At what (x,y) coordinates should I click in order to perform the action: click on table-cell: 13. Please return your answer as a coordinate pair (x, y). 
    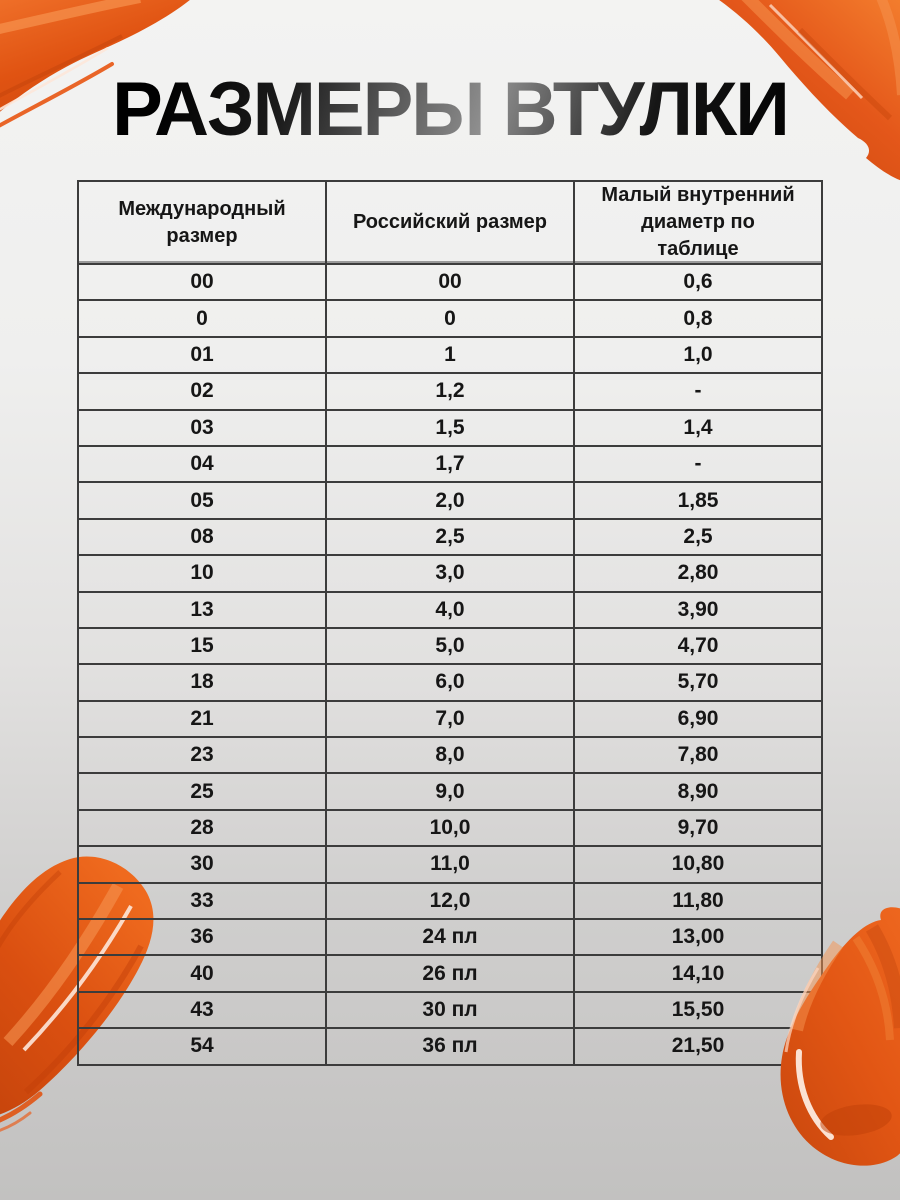
    Looking at the image, I should click on (202, 609).